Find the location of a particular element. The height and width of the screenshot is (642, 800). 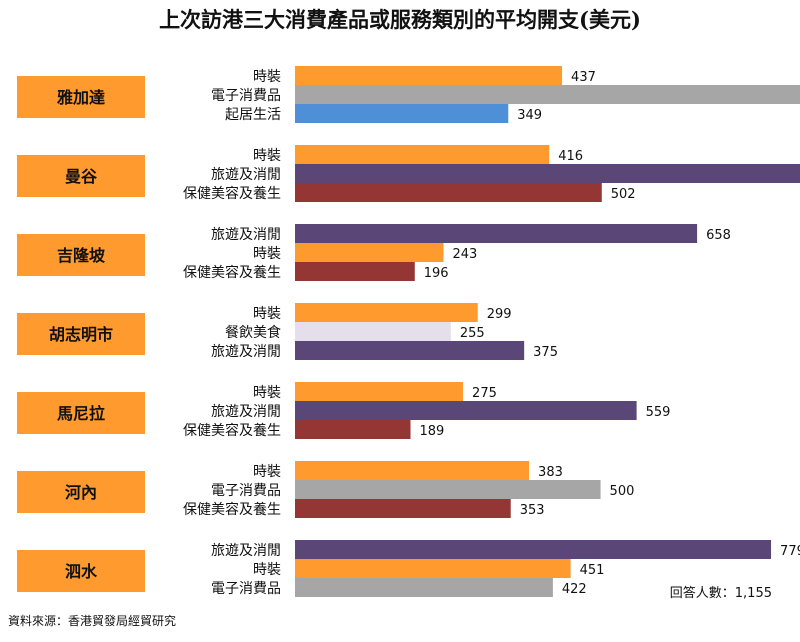

city-label: 泗水 is located at coordinates (81, 571).